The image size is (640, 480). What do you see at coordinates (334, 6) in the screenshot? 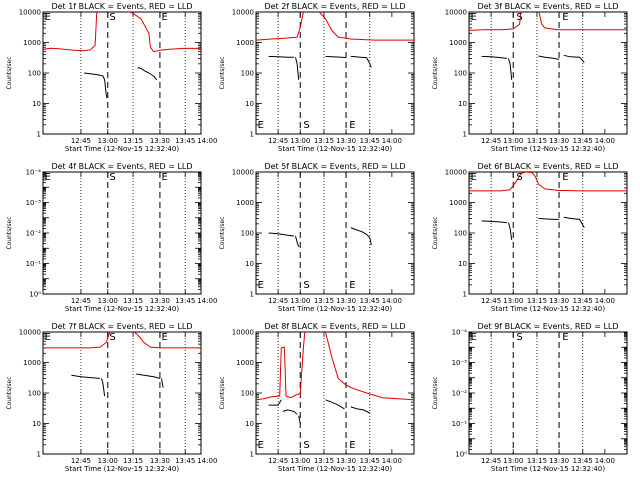
I see `panel-title: Det 2f BLACK = Events, RED = LLD` at bounding box center [334, 6].